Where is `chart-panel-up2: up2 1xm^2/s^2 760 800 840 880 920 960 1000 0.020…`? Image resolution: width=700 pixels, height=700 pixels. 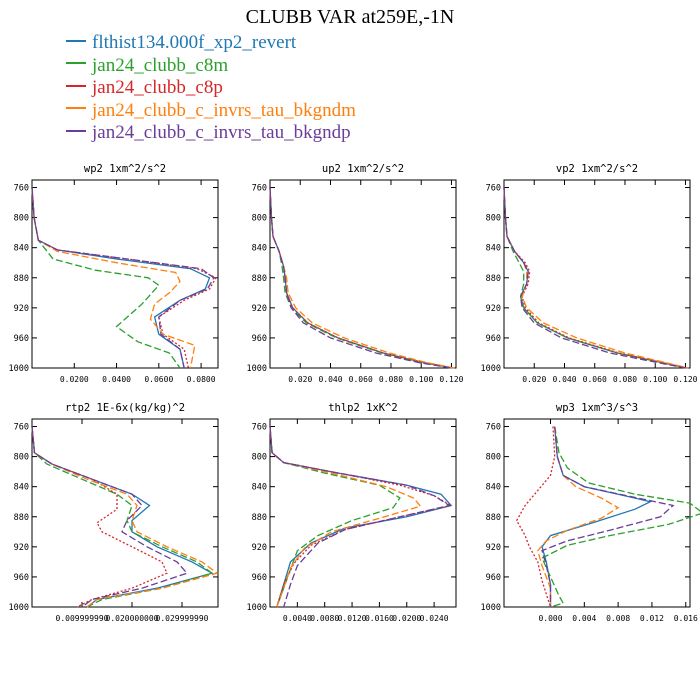
chart-panel-up2: up2 1xm^2/s^2 760 800 840 880 920 960 1000 0.020… is located at coordinates (355, 273).